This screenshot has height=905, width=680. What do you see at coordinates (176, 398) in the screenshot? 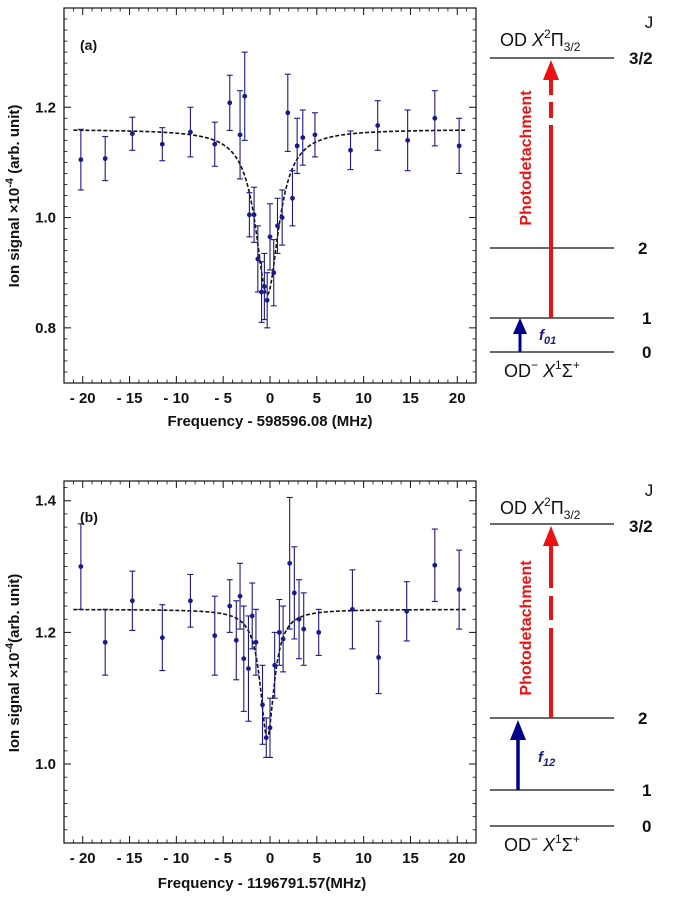
I see `x-tick-label: - 10` at bounding box center [176, 398].